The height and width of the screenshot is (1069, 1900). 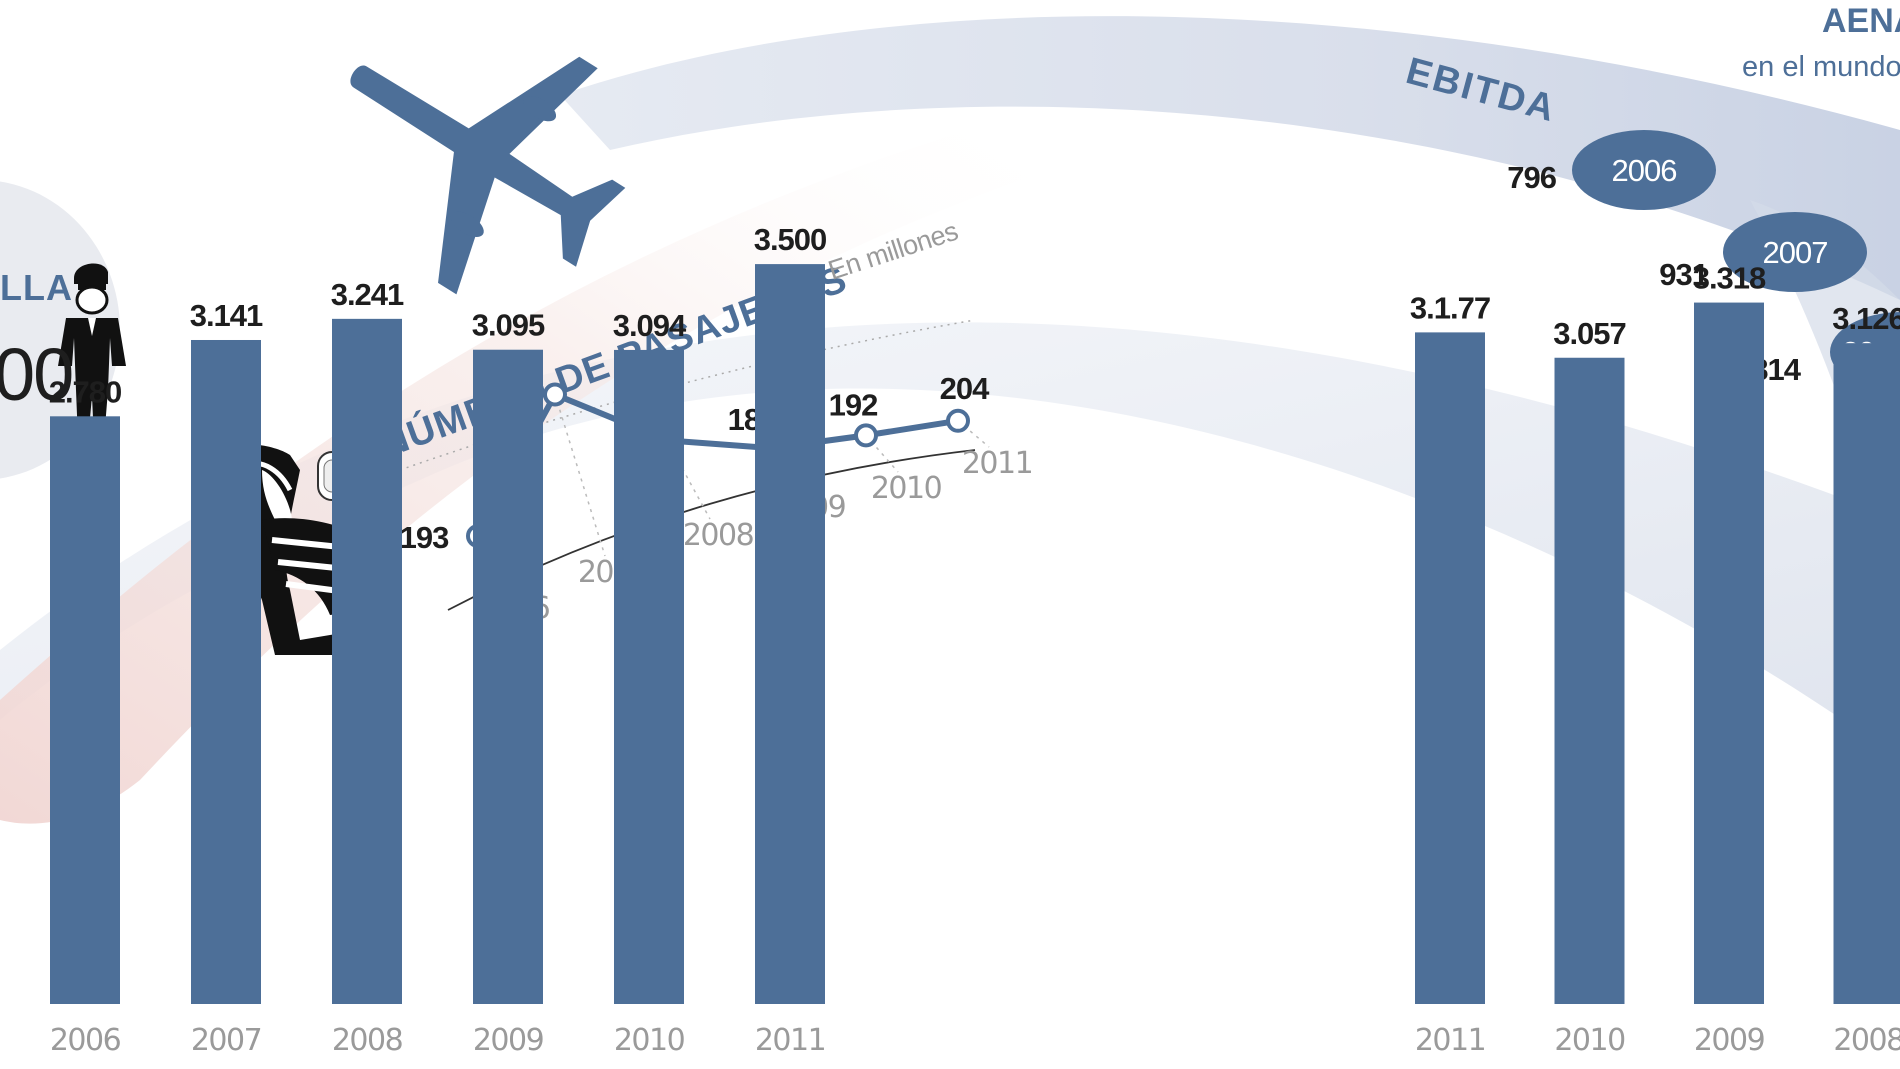 I want to click on right-bar-value-2009: 3.318, so click(x=1729, y=278).